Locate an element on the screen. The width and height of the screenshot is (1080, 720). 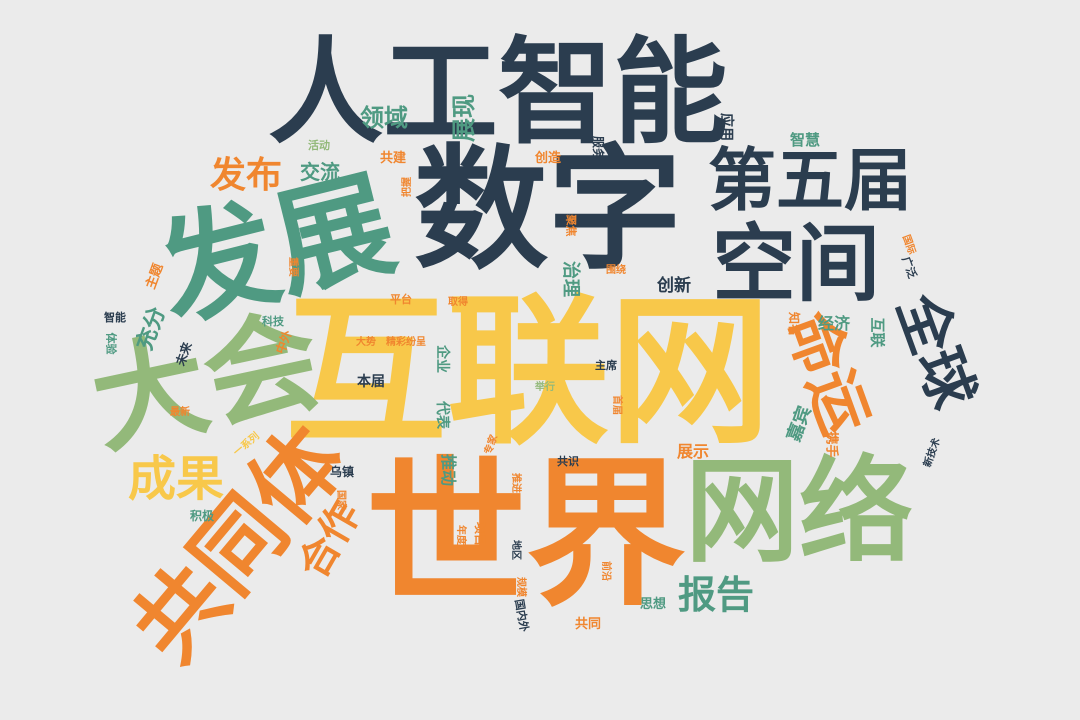
cloud-word: 举行 is located at coordinates (545, 388).